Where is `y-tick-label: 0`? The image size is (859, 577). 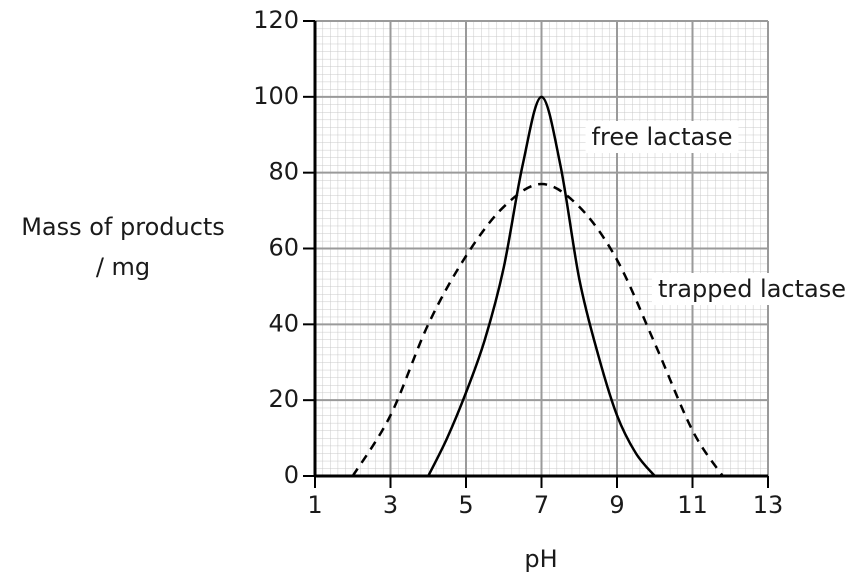 y-tick-label: 0 is located at coordinates (291, 475).